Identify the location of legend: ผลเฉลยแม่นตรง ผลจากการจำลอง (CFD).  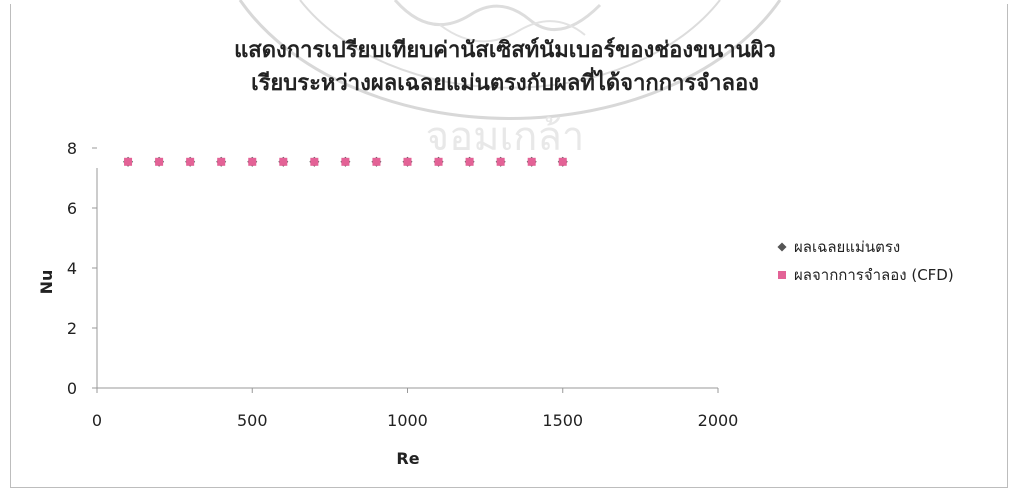
(865, 261).